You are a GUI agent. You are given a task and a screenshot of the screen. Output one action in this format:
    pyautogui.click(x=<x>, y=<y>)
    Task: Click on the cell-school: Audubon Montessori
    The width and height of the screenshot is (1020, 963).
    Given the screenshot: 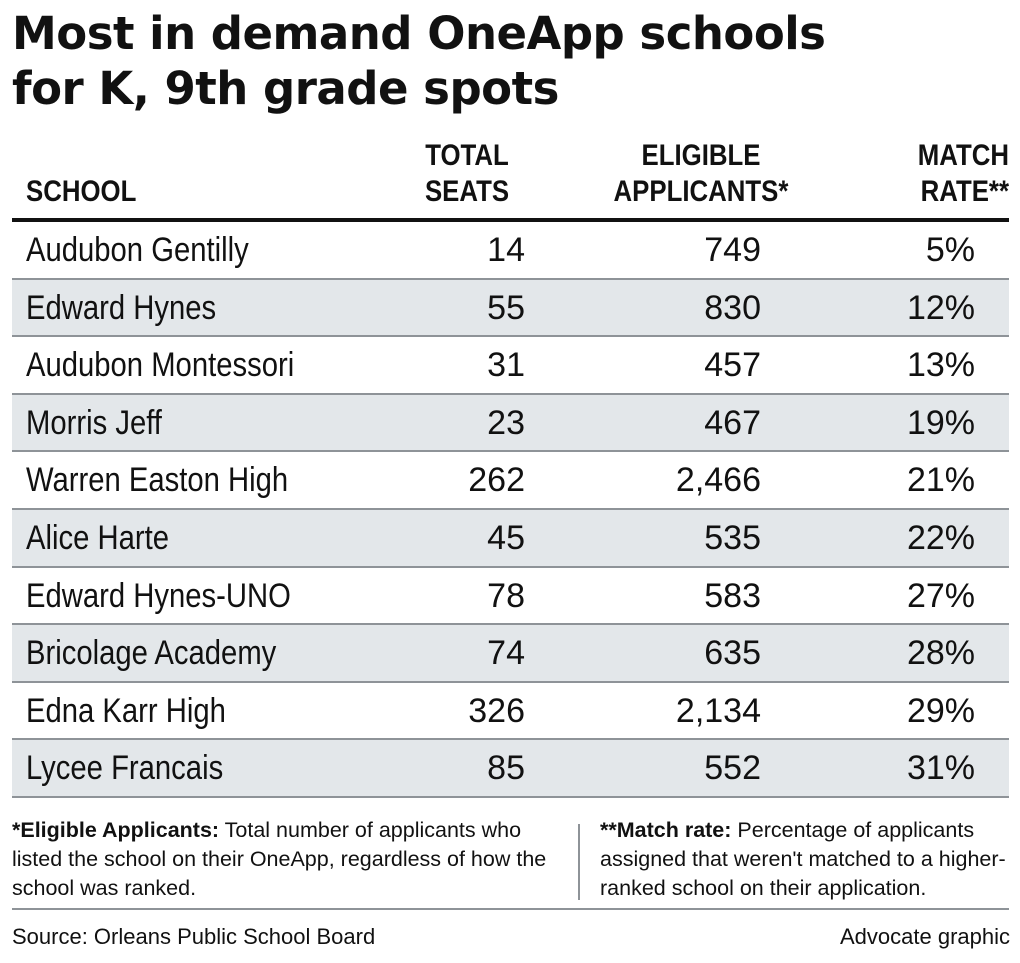 What is the action you would take?
    pyautogui.click(x=160, y=365)
    